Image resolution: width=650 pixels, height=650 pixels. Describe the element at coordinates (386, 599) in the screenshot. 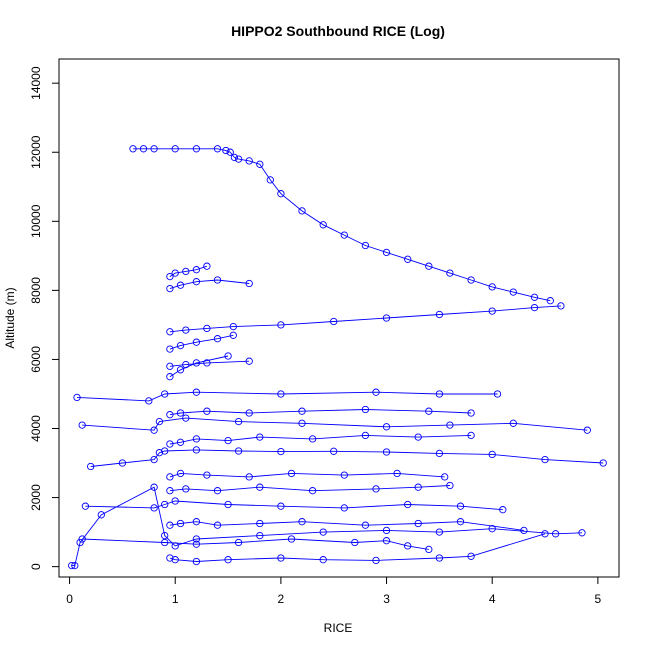

I see `x-tick-label: 3` at that location.